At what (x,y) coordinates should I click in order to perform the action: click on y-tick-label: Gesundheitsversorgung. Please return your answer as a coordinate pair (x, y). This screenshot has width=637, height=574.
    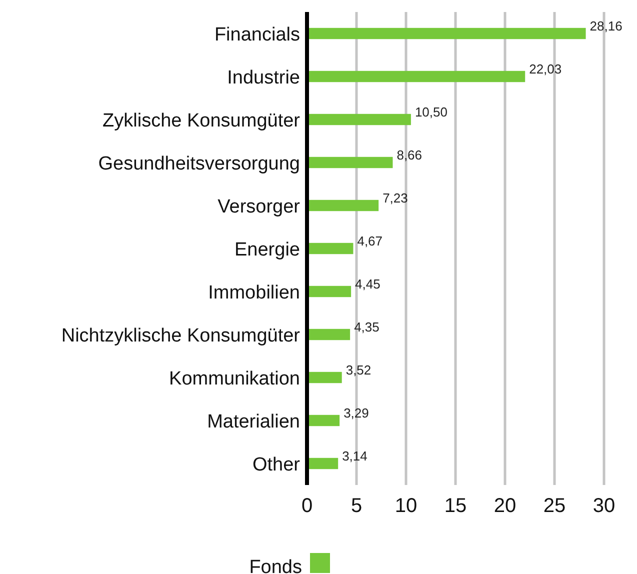
    Looking at the image, I should click on (199, 164).